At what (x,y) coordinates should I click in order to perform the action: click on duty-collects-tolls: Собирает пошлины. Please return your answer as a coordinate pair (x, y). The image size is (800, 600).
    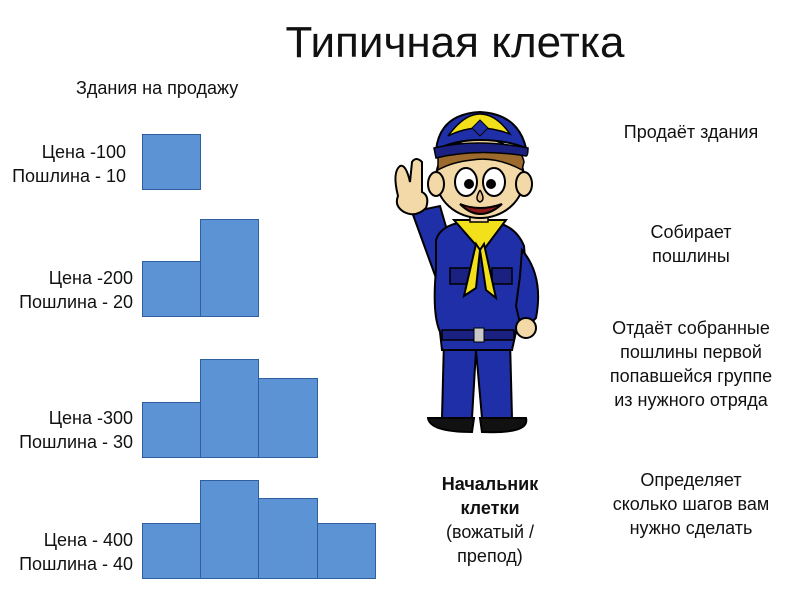
    Looking at the image, I should click on (691, 244).